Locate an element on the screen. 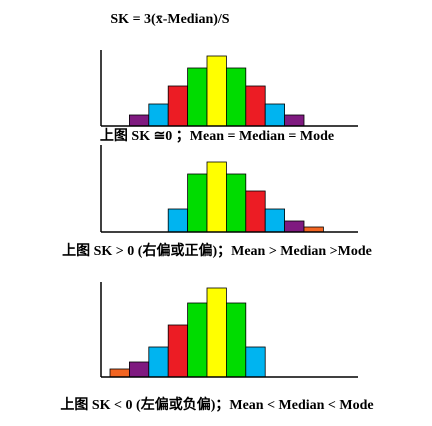 This screenshot has width=432, height=426. caption: 上图 SK > 0 (右偏或正偏)；Mean > Median >Mode is located at coordinates (217, 250).